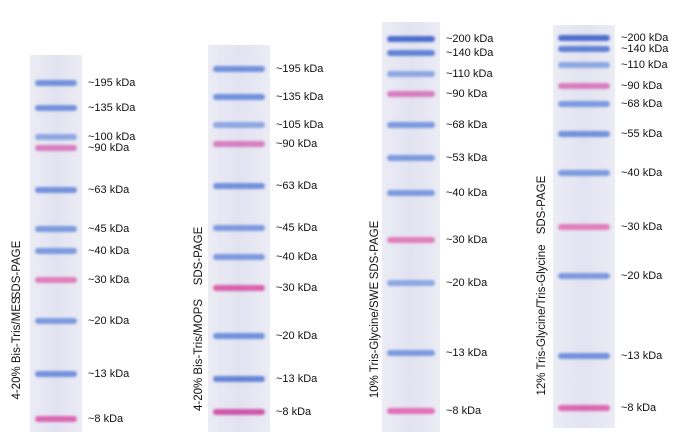  I want to click on band-label: ~55 kDa, so click(642, 134).